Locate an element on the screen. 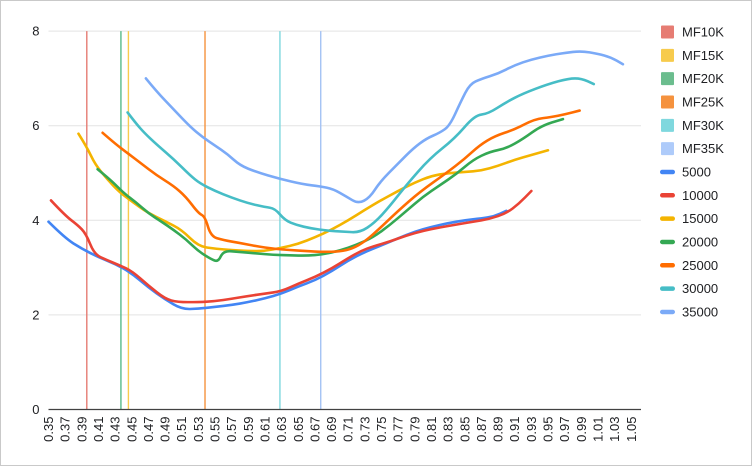 This screenshot has width=752, height=466. y-tick-label: 4 is located at coordinates (35, 220).